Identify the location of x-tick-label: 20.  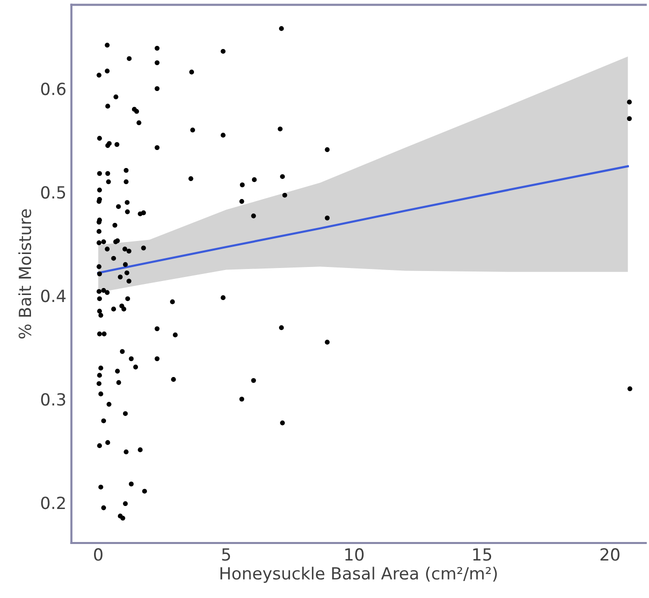
(610, 554).